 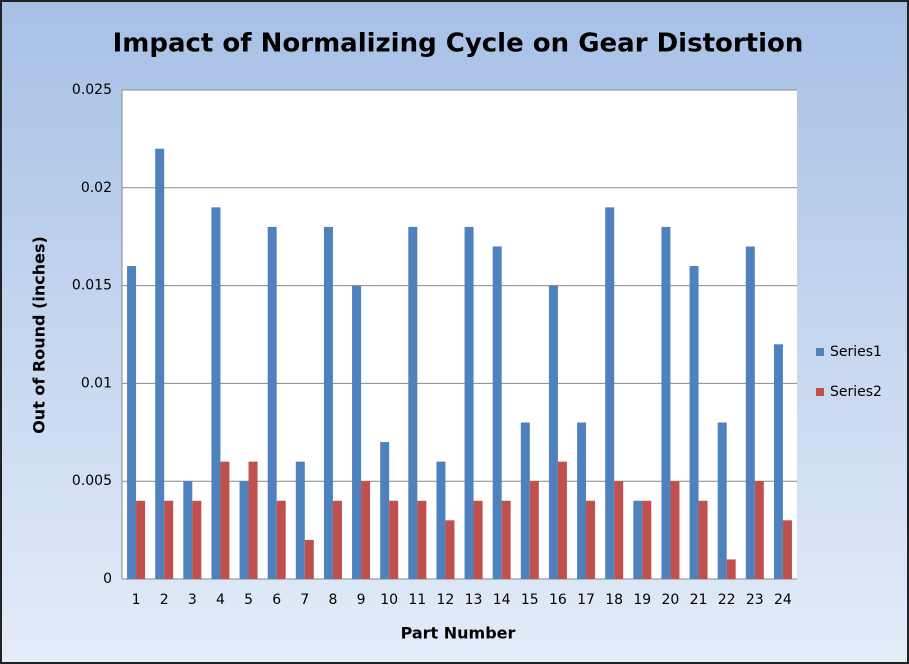 I want to click on y-tick-label: 0.02, so click(x=96, y=188).